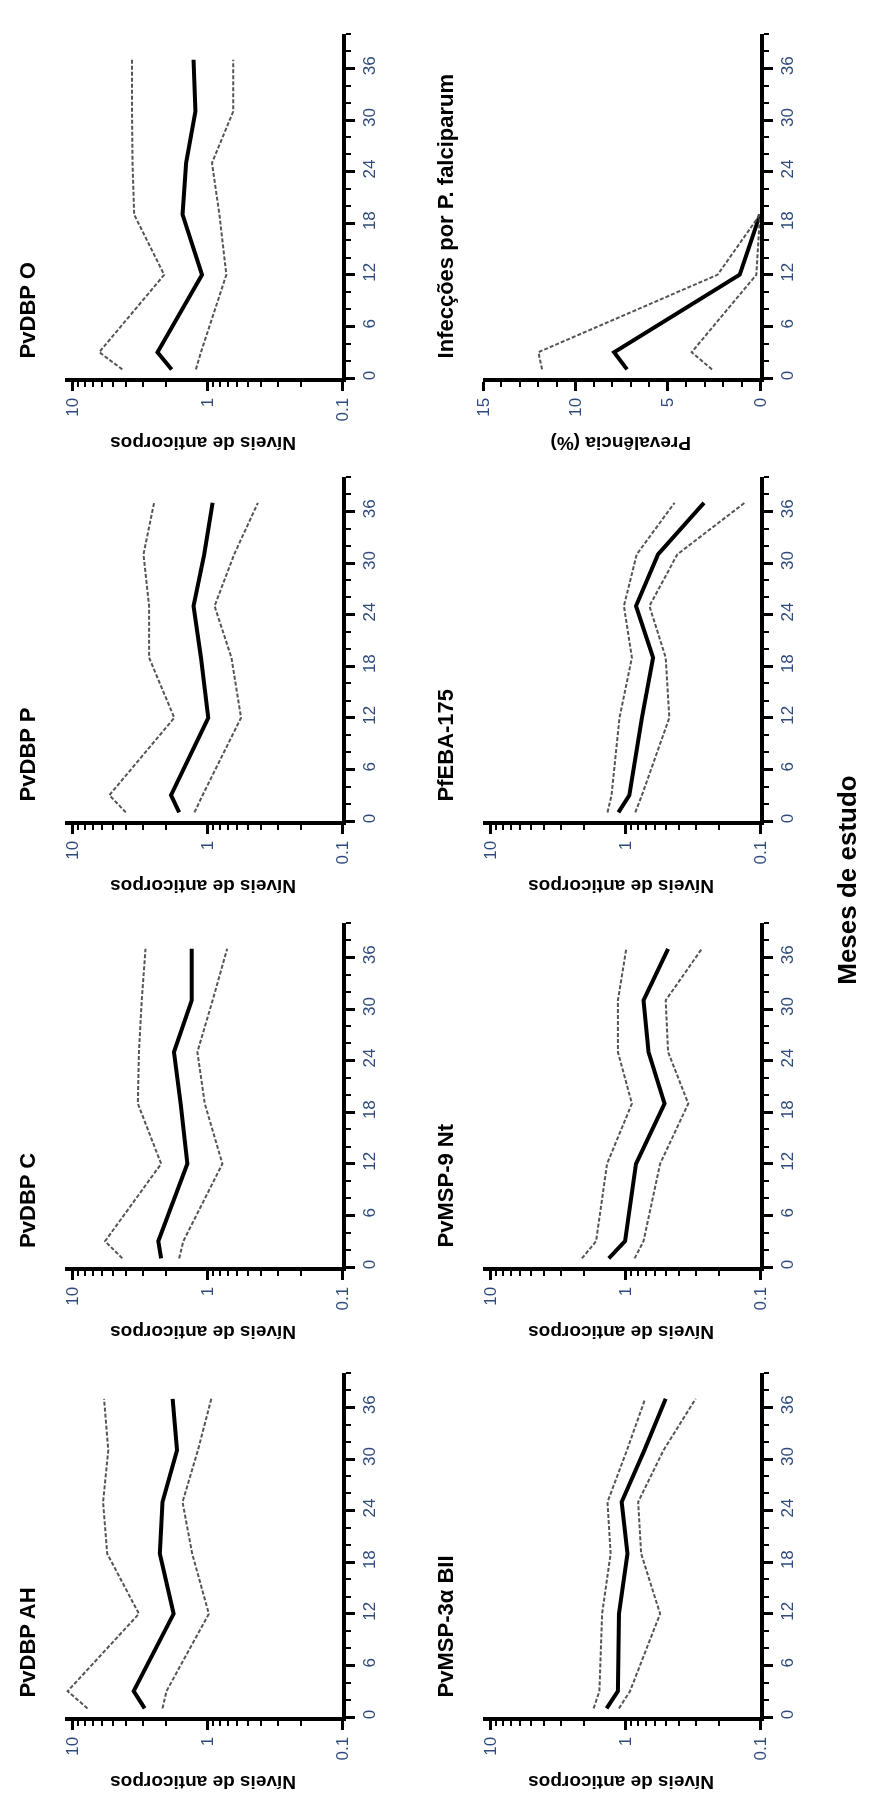 The image size is (872, 1807). What do you see at coordinates (27, 310) in the screenshot?
I see `text: PvDBP O` at bounding box center [27, 310].